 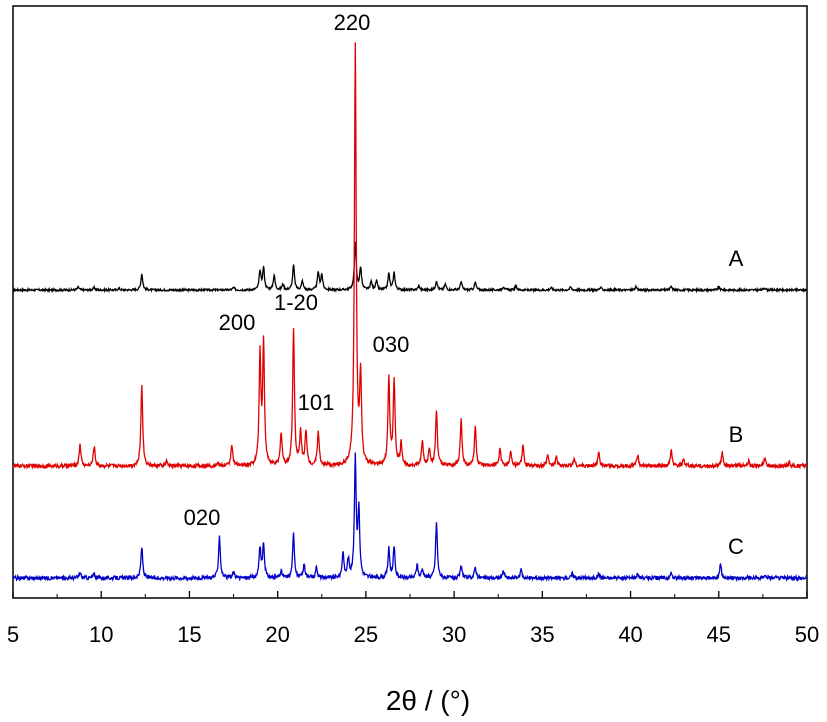 I want to click on x-tick-label: 45, so click(x=719, y=634).